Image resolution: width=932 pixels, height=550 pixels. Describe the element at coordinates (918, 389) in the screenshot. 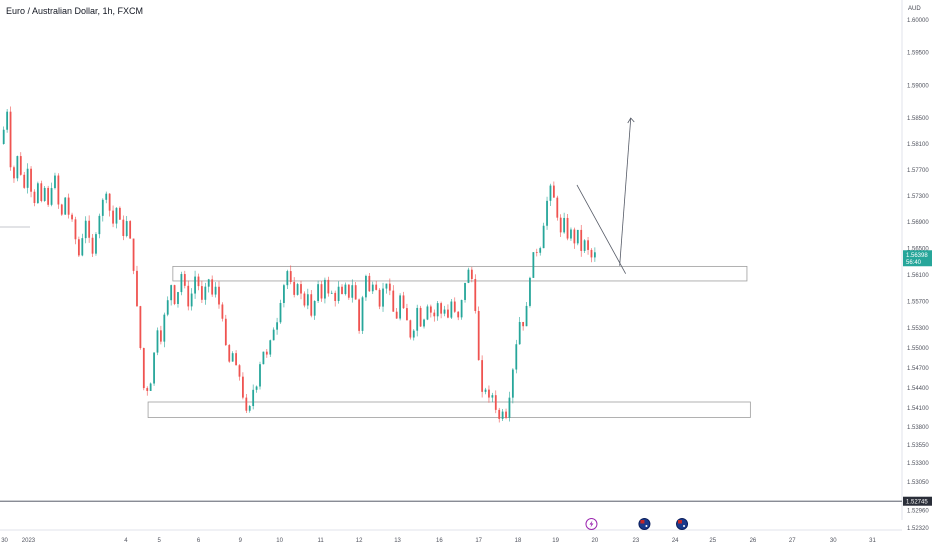

I see `price-tick-label: 1.54400` at that location.